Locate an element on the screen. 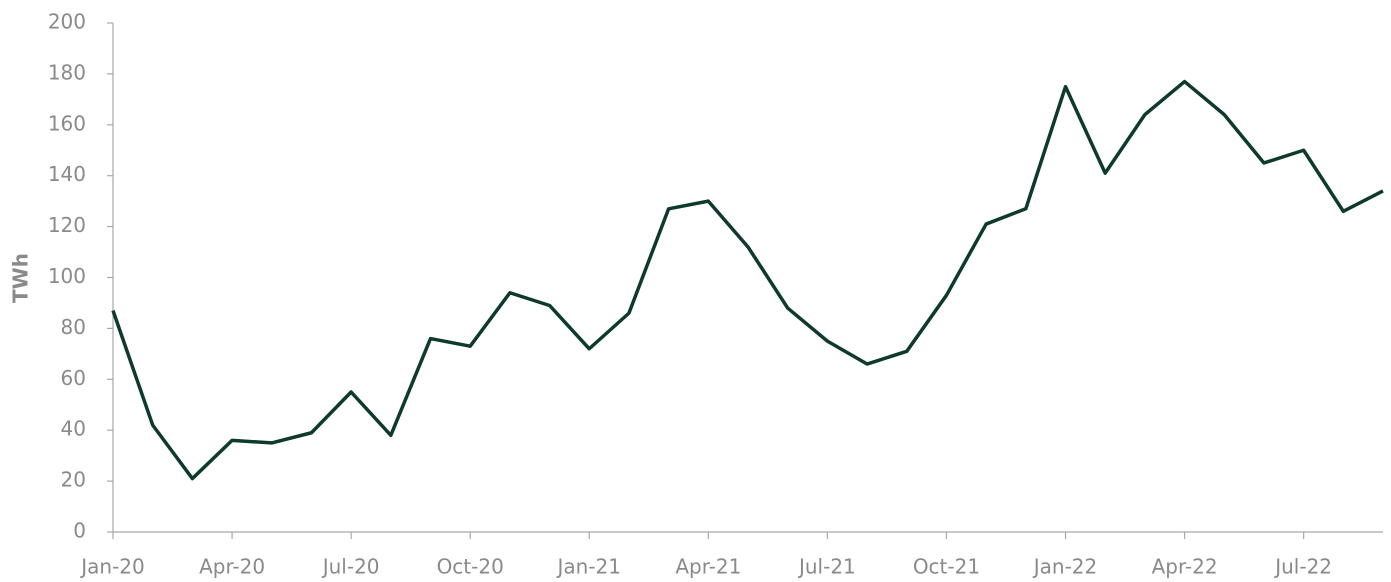  y-tick-label: 40 is located at coordinates (73, 429).